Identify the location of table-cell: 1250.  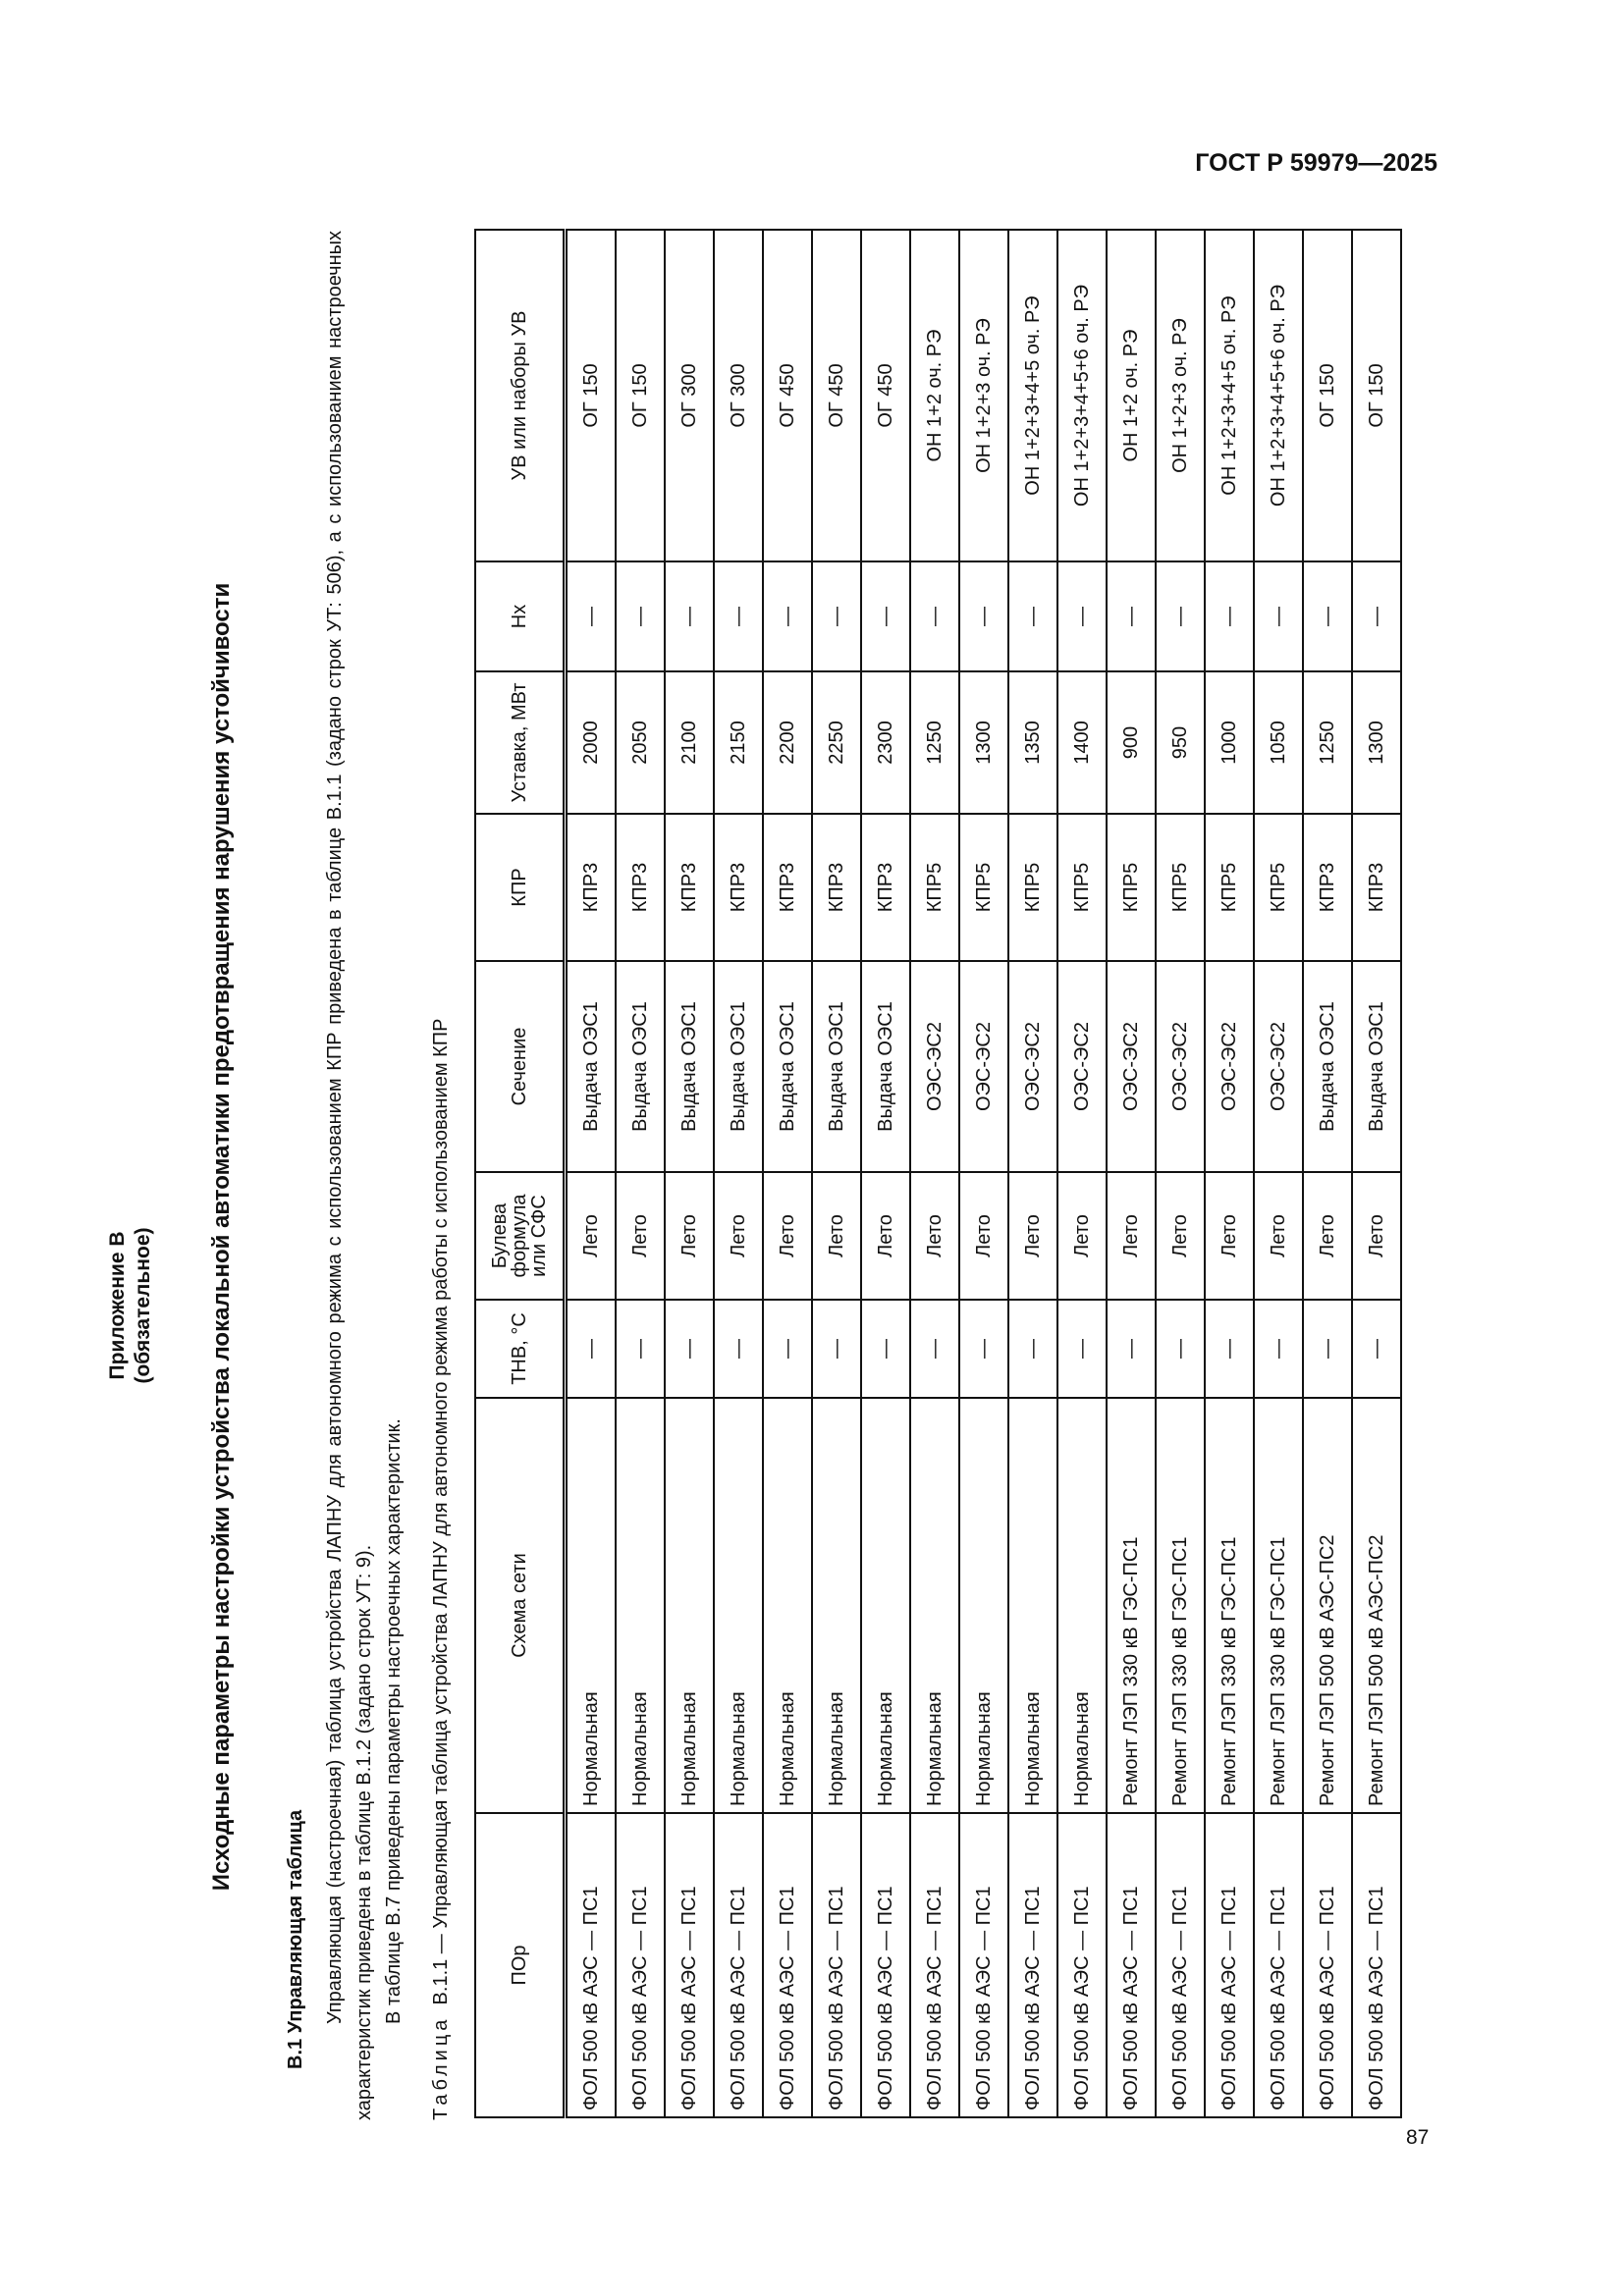
(934, 742).